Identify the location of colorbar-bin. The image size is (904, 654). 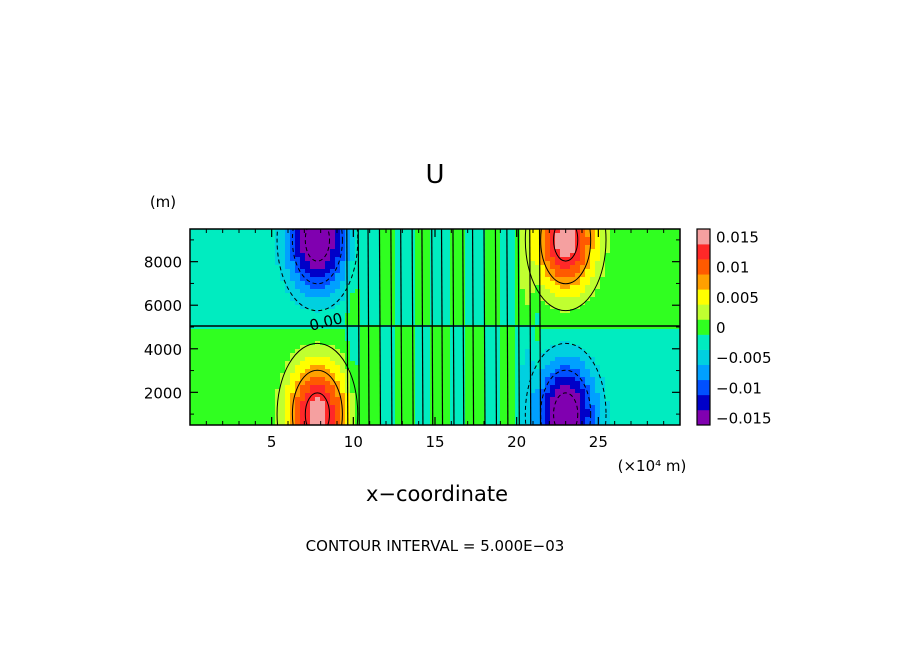
(703, 417).